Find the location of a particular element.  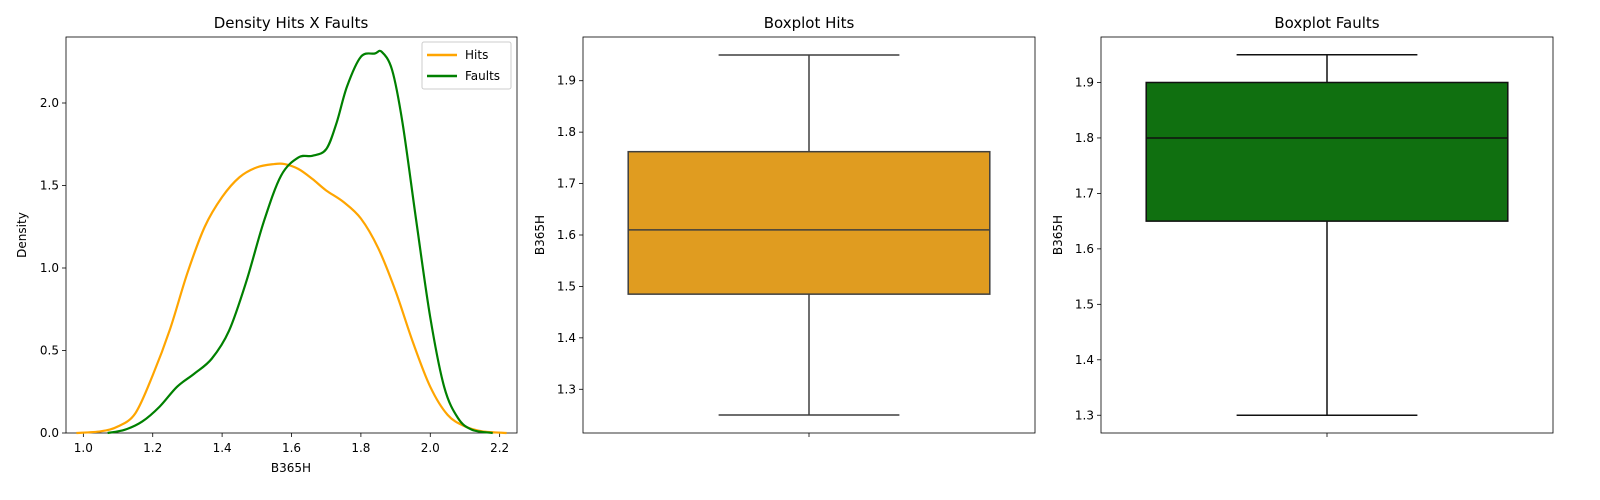

boxplot-hits-y-tick-label: 1.9 is located at coordinates (566, 81).